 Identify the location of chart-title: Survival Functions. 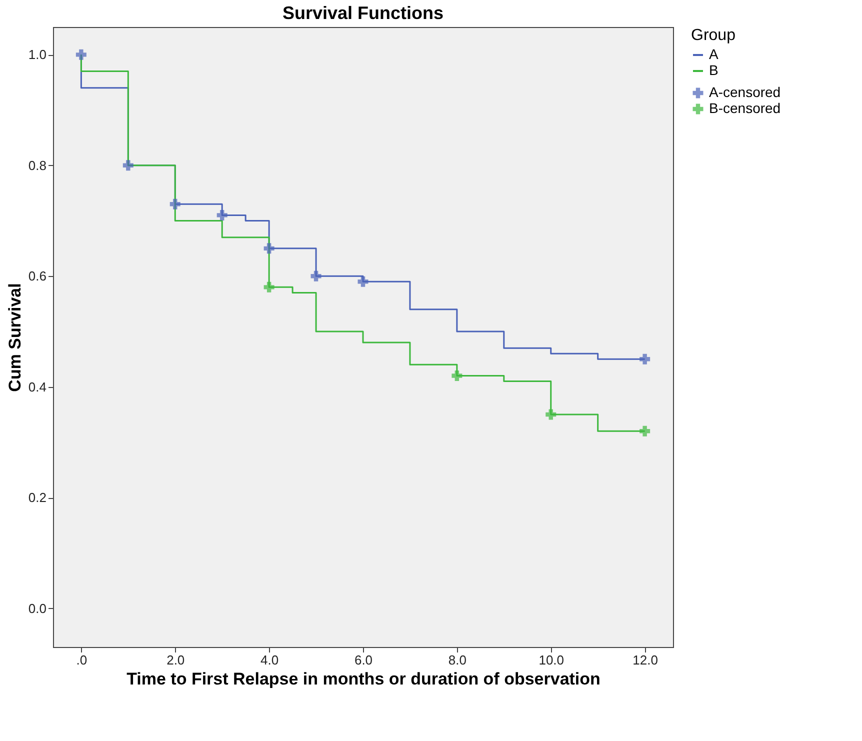
(363, 13).